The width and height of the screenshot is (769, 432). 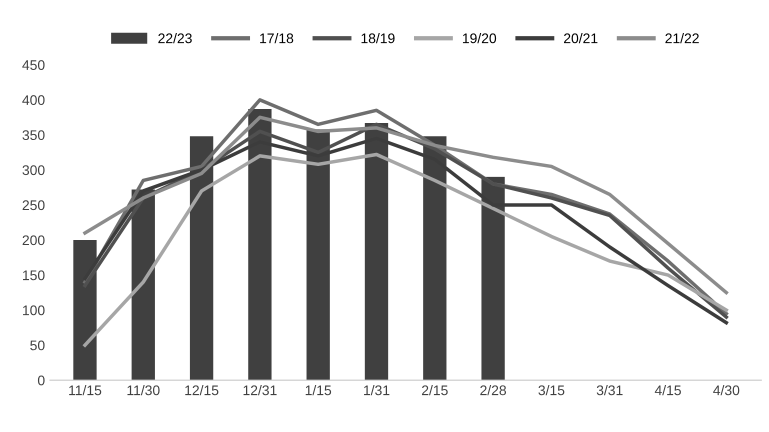 What do you see at coordinates (277, 38) in the screenshot?
I see `legend-label: 17/18` at bounding box center [277, 38].